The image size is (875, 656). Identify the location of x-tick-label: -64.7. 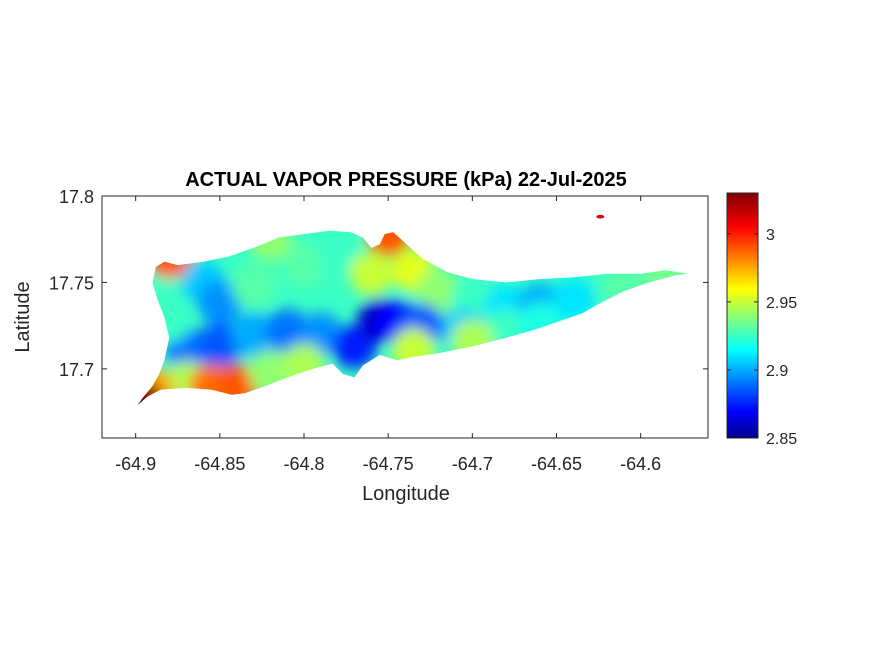
(472, 464).